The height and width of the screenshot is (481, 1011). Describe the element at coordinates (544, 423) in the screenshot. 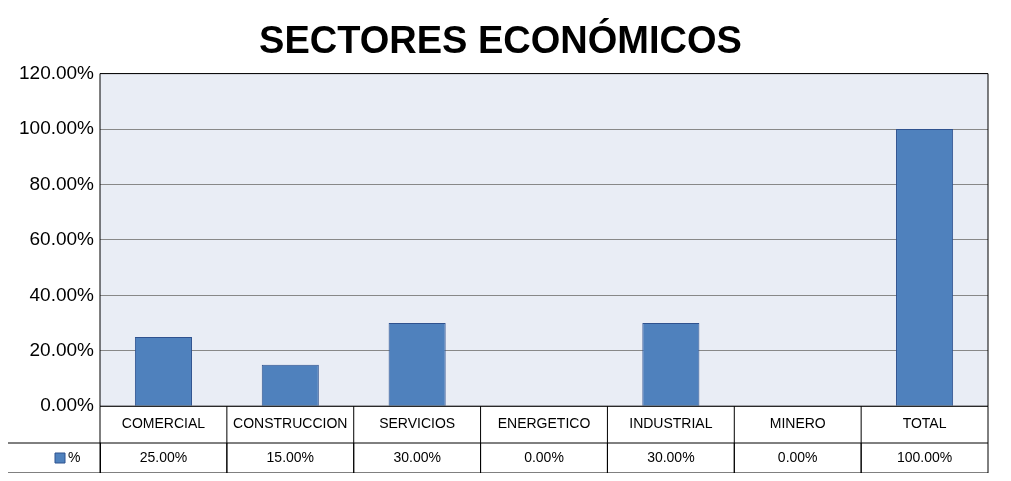

I see `x-tick-label: ENERGETICO` at that location.